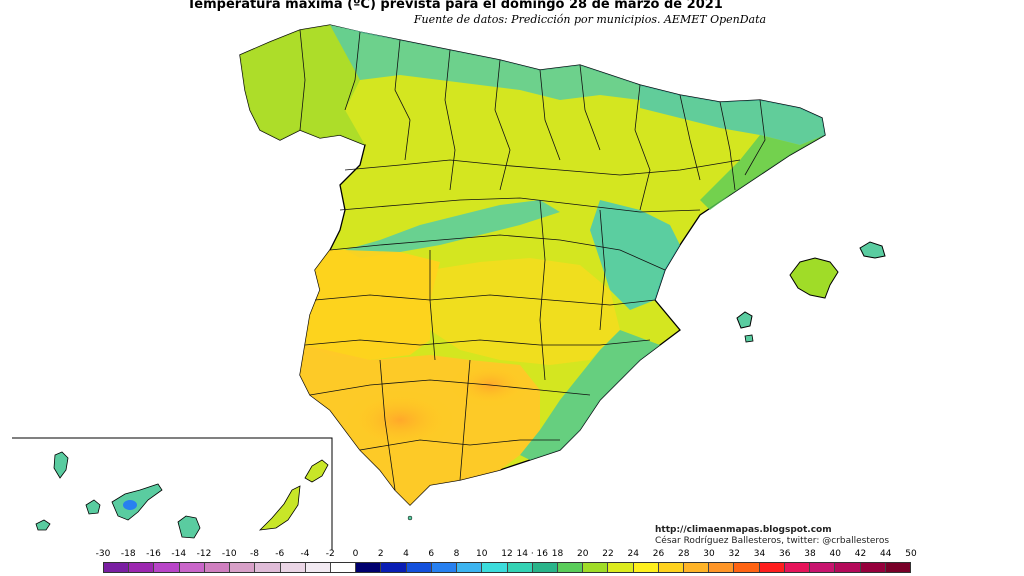 The image size is (1024, 576). I want to click on region-sistema-iberico, so click(635, 255).